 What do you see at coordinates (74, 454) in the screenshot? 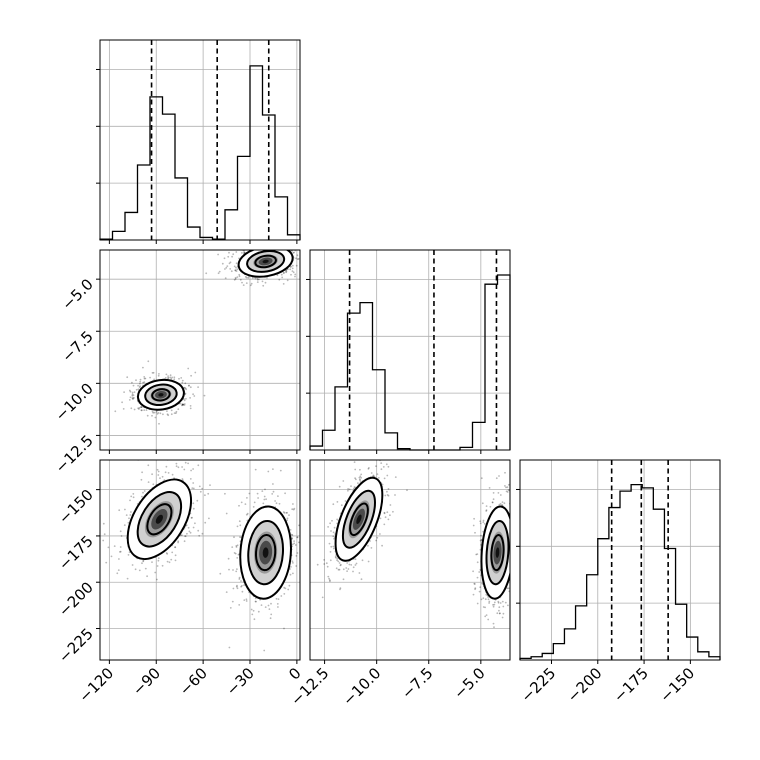
I see `y-tick-label: −12.5` at bounding box center [74, 454].